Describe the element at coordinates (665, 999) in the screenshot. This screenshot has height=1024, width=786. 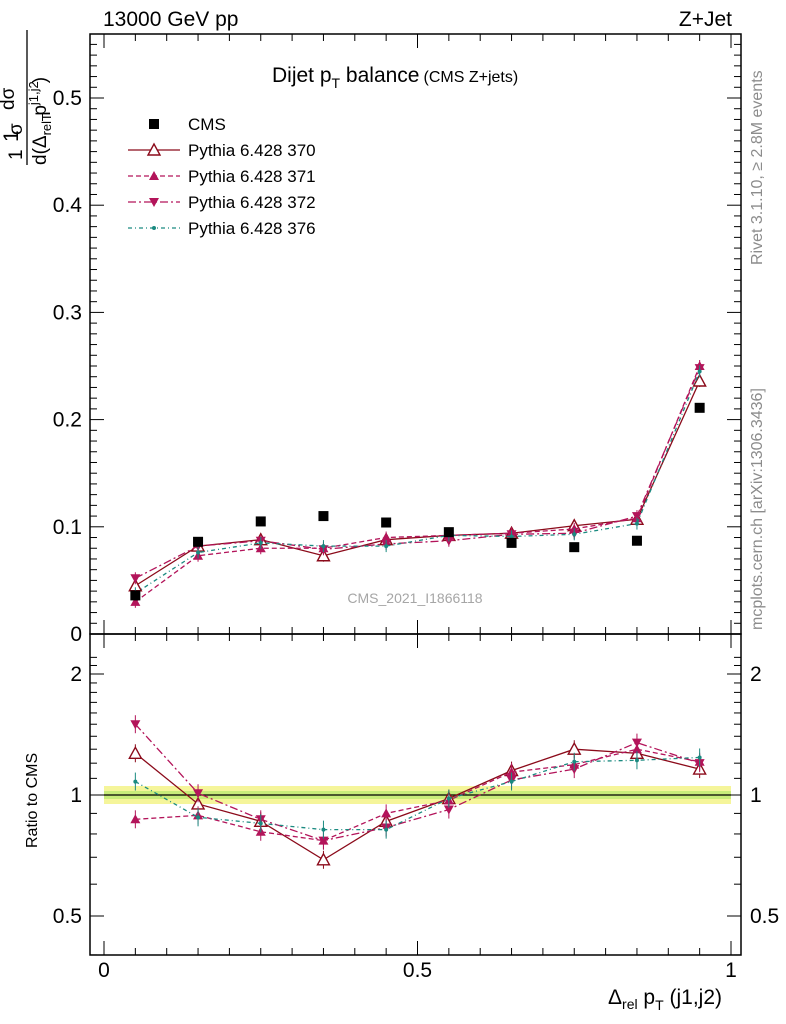
I see `x-axis-label: Δrel pT (j1,j2)` at that location.